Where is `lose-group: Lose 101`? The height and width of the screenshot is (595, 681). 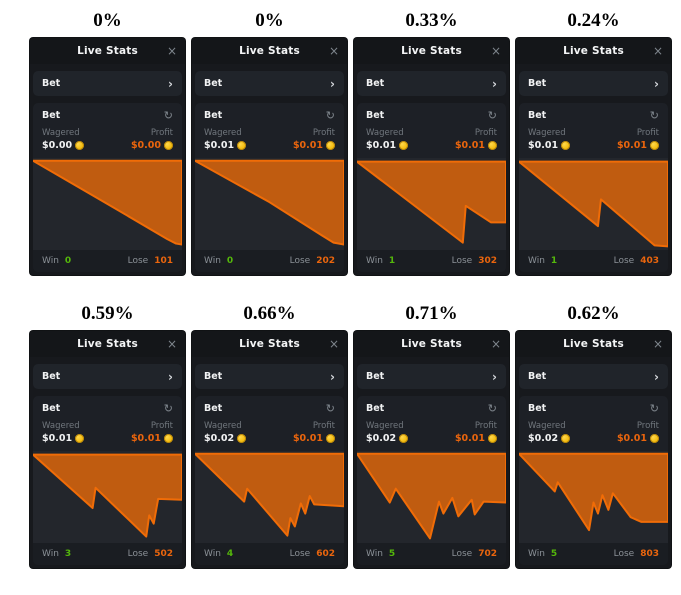 lose-group: Lose 101 is located at coordinates (150, 261).